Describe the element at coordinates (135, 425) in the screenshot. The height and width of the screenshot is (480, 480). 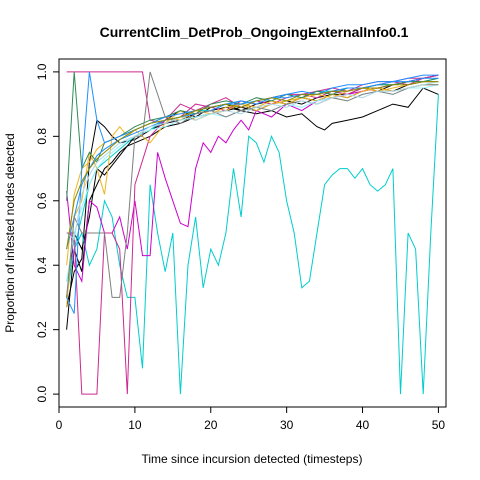
I see `x-tick-label: 10` at that location.